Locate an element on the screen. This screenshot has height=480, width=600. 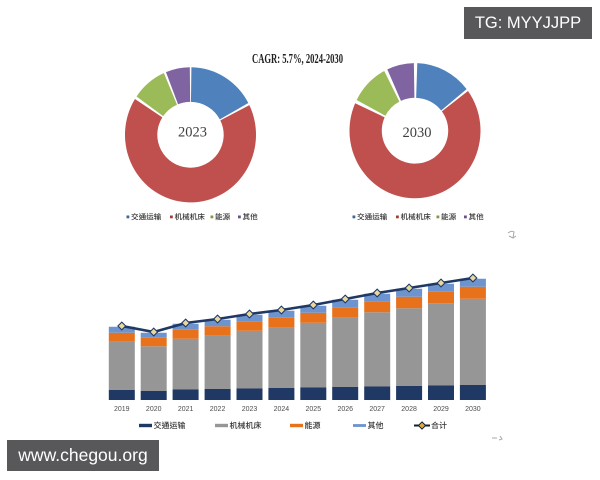
svg-text: 2028 is located at coordinates (409, 409).